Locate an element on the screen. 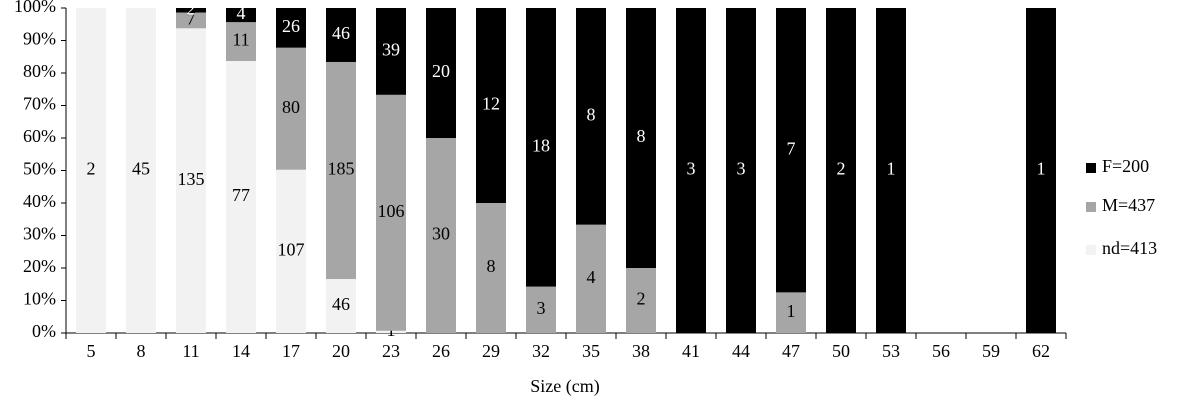 Image resolution: width=1200 pixels, height=405 pixels. x-tick-label: 38 is located at coordinates (641, 351).